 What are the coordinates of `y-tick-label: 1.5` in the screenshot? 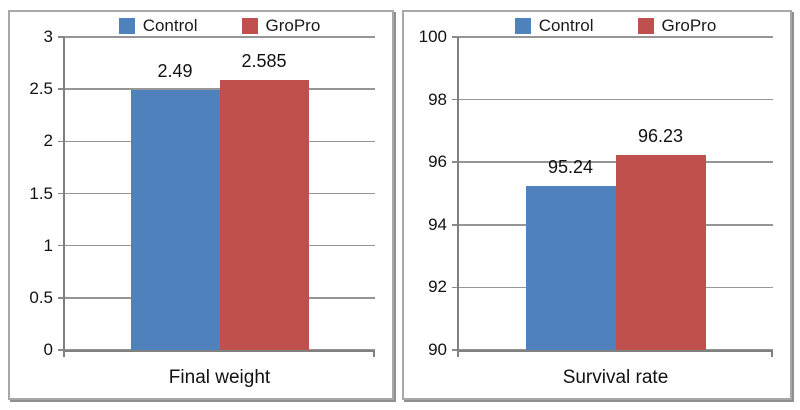 It's located at (41, 193).